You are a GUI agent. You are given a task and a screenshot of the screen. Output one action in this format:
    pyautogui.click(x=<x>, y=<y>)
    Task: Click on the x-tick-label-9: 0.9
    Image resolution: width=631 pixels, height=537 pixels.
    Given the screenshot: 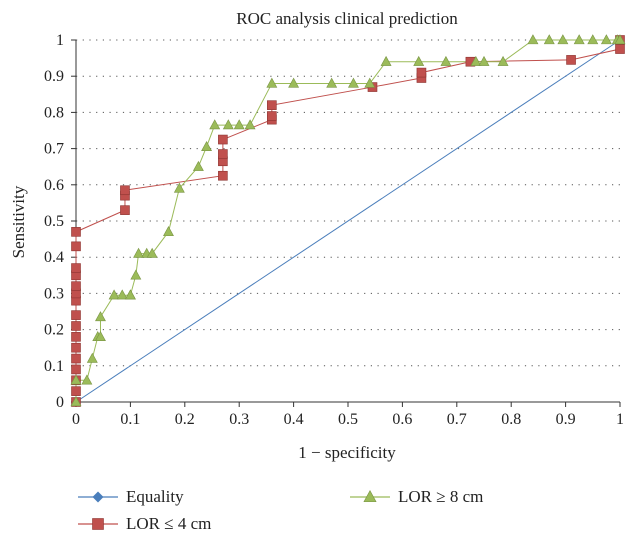 What is the action you would take?
    pyautogui.click(x=566, y=419)
    